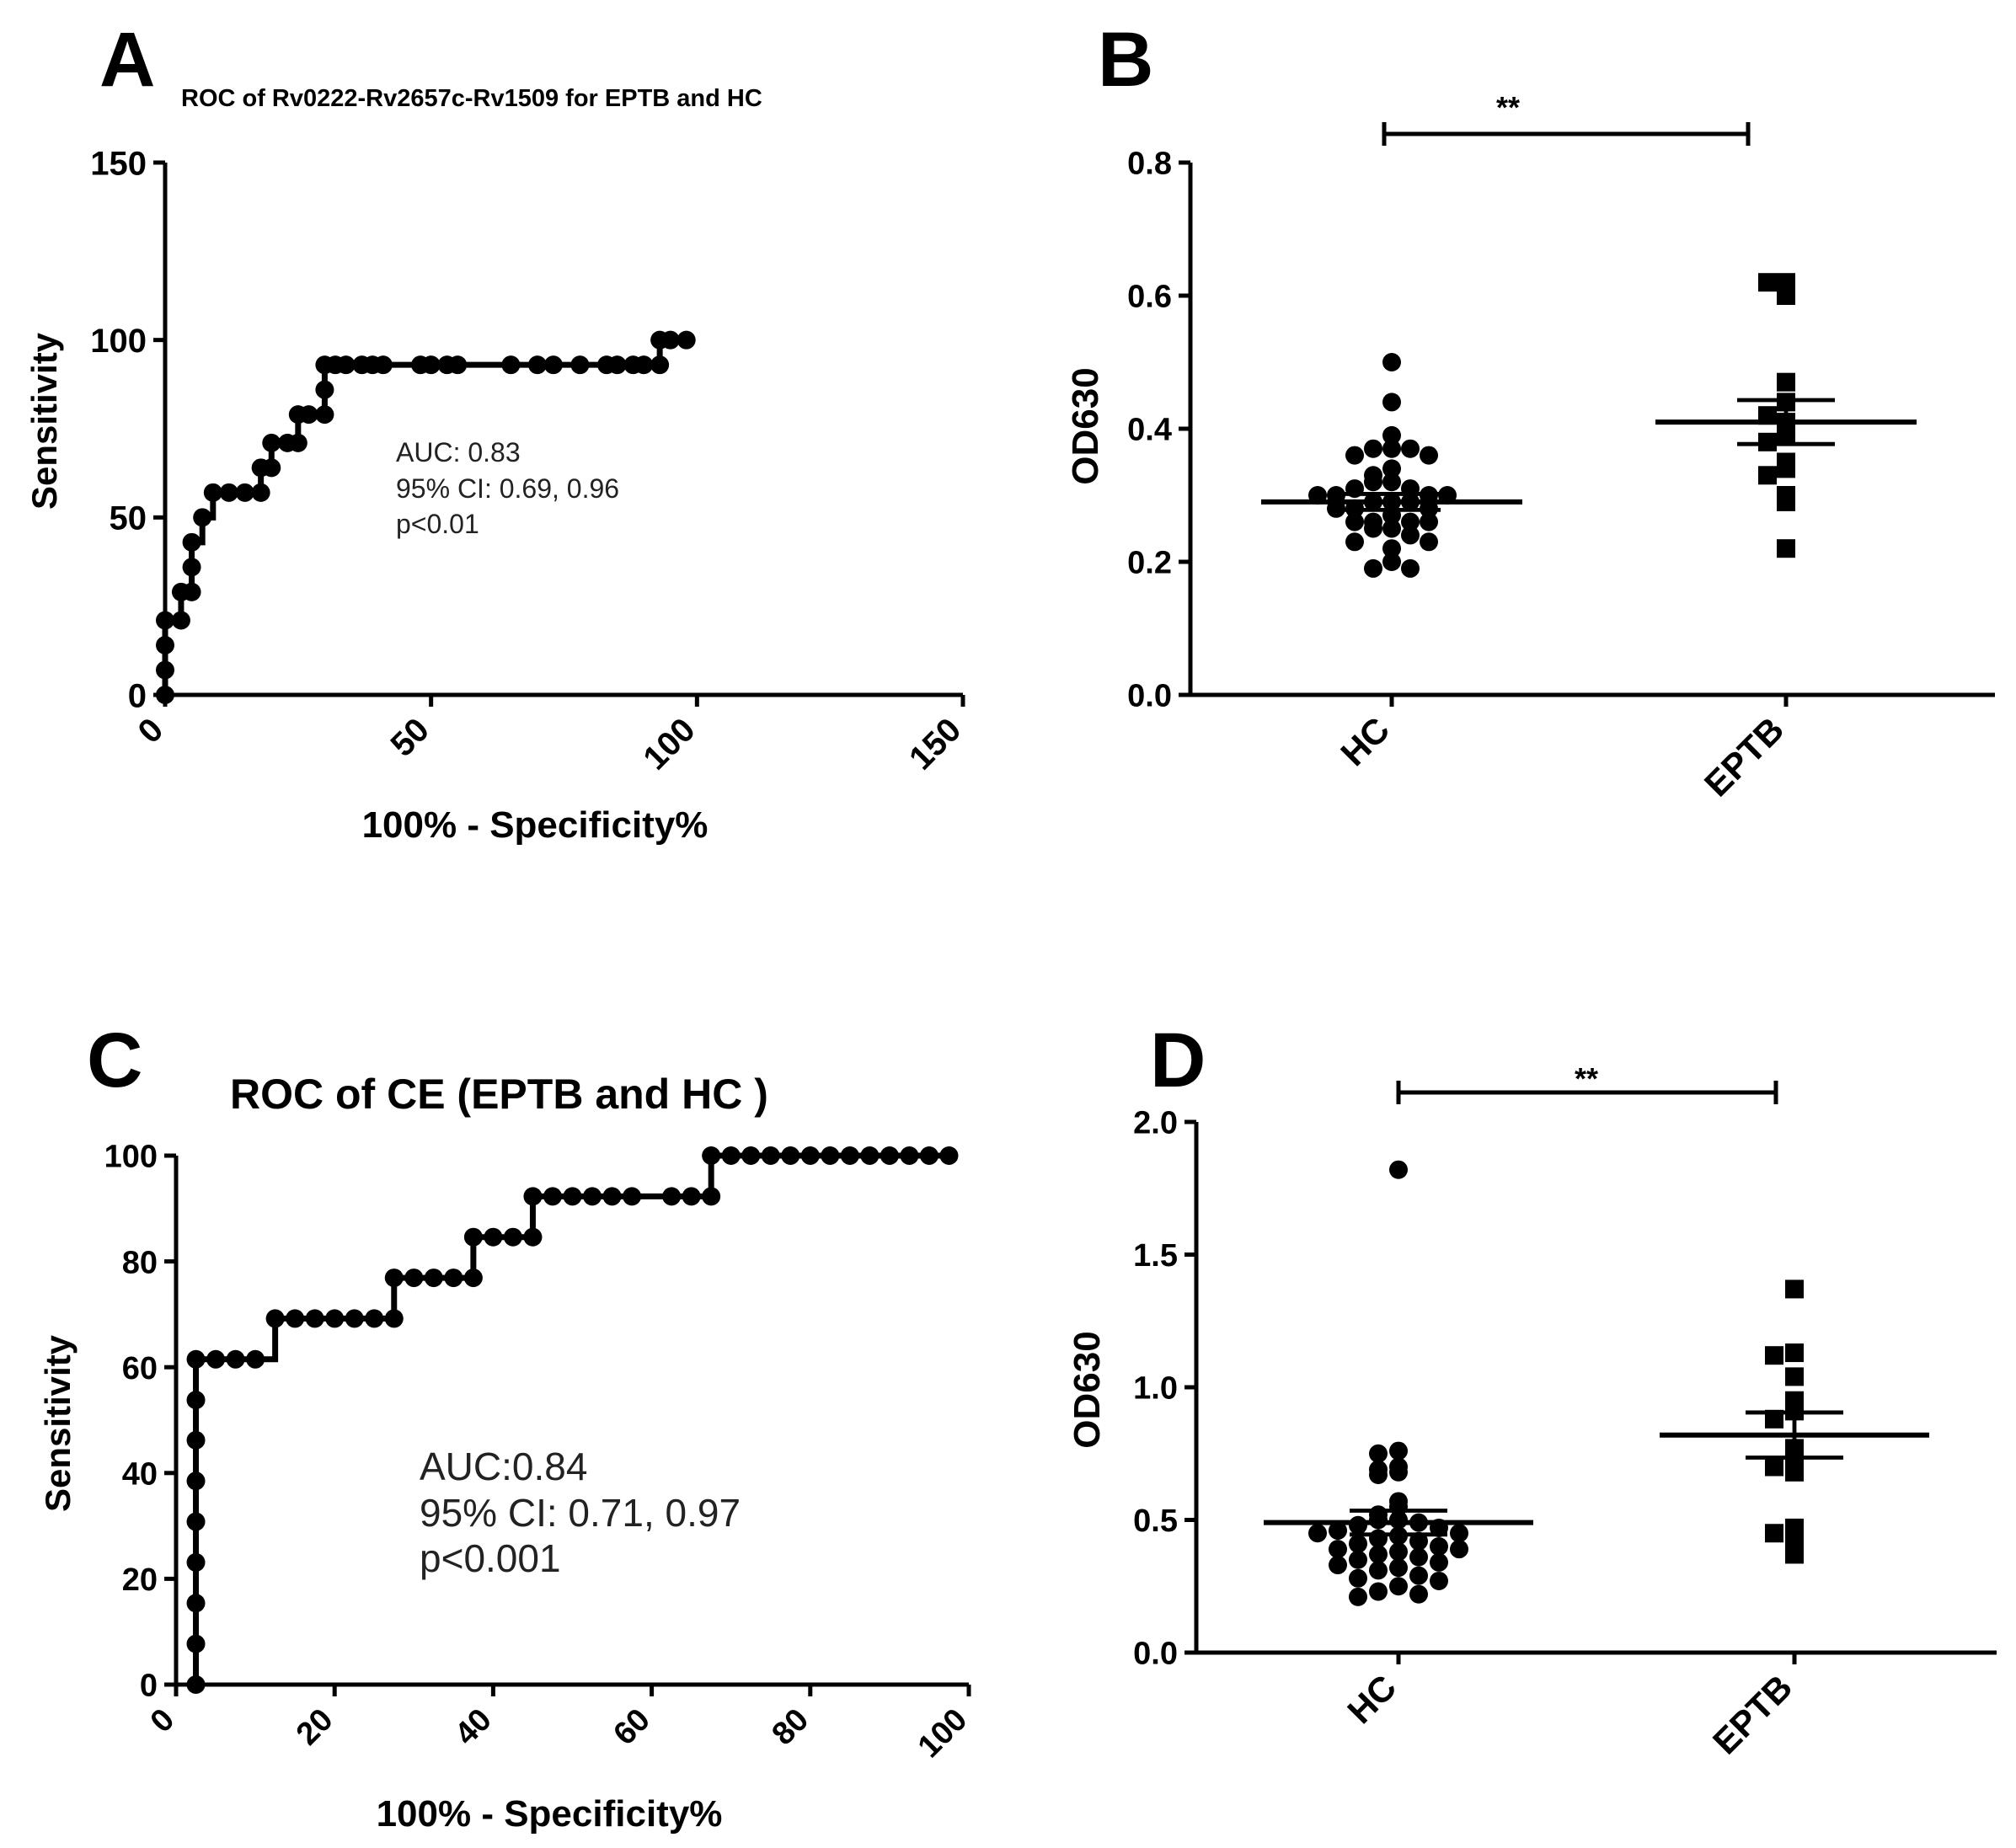 The height and width of the screenshot is (1848, 2016). What do you see at coordinates (632, 1727) in the screenshot?
I see `x-tick-label: 60` at bounding box center [632, 1727].